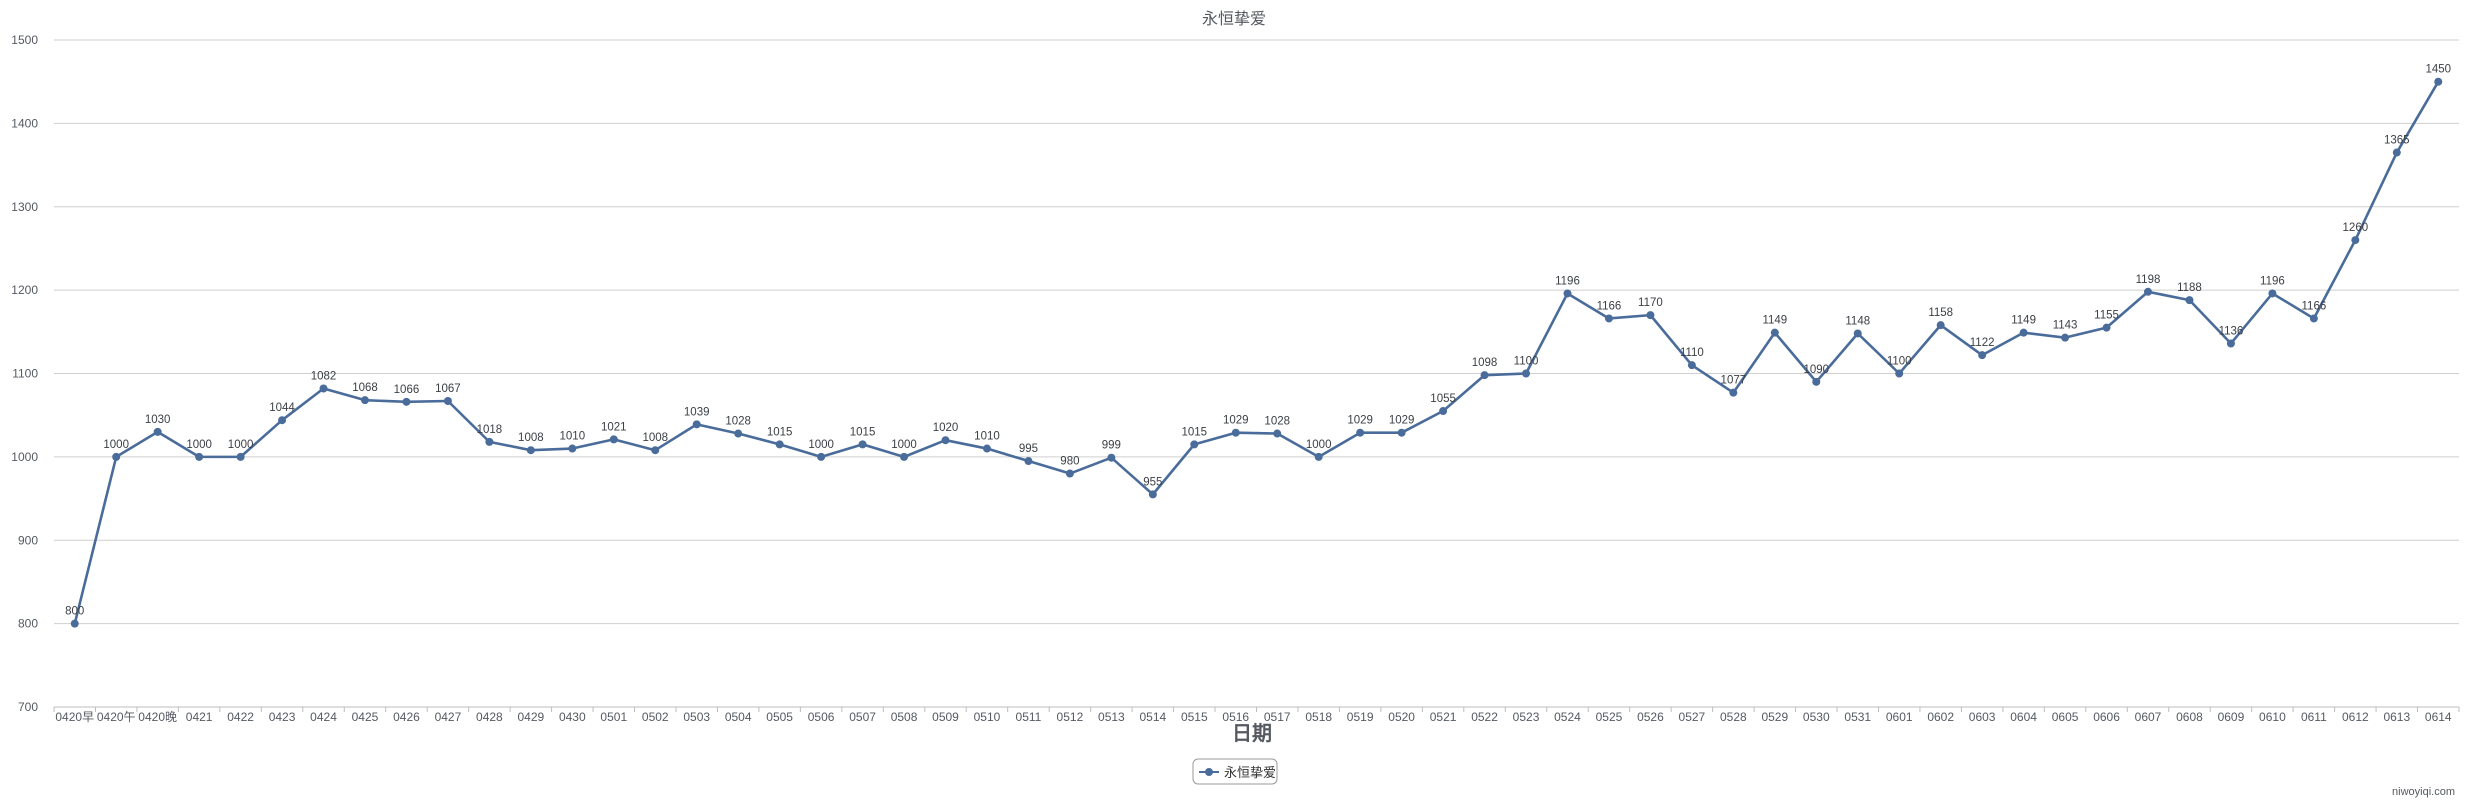 The width and height of the screenshot is (2469, 800). What do you see at coordinates (1209, 772) in the screenshot?
I see `legend-marker-icon` at bounding box center [1209, 772].